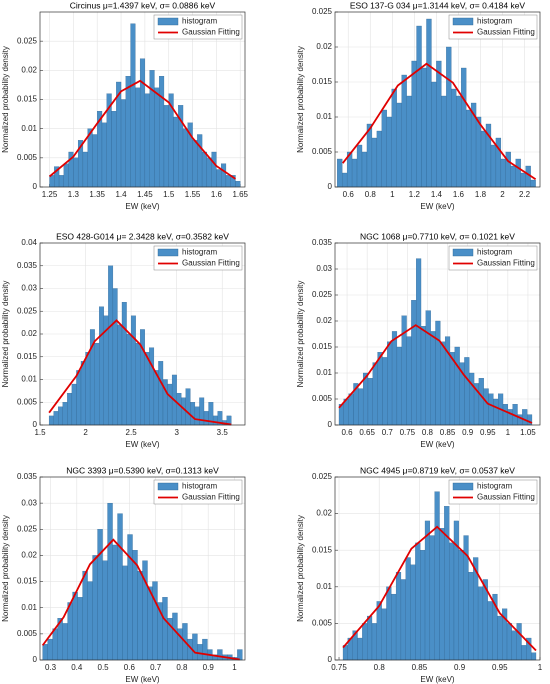 The height and width of the screenshot is (684, 550). Describe the element at coordinates (300, 334) in the screenshot. I see `y-axis-label: Normalized probability density` at that location.